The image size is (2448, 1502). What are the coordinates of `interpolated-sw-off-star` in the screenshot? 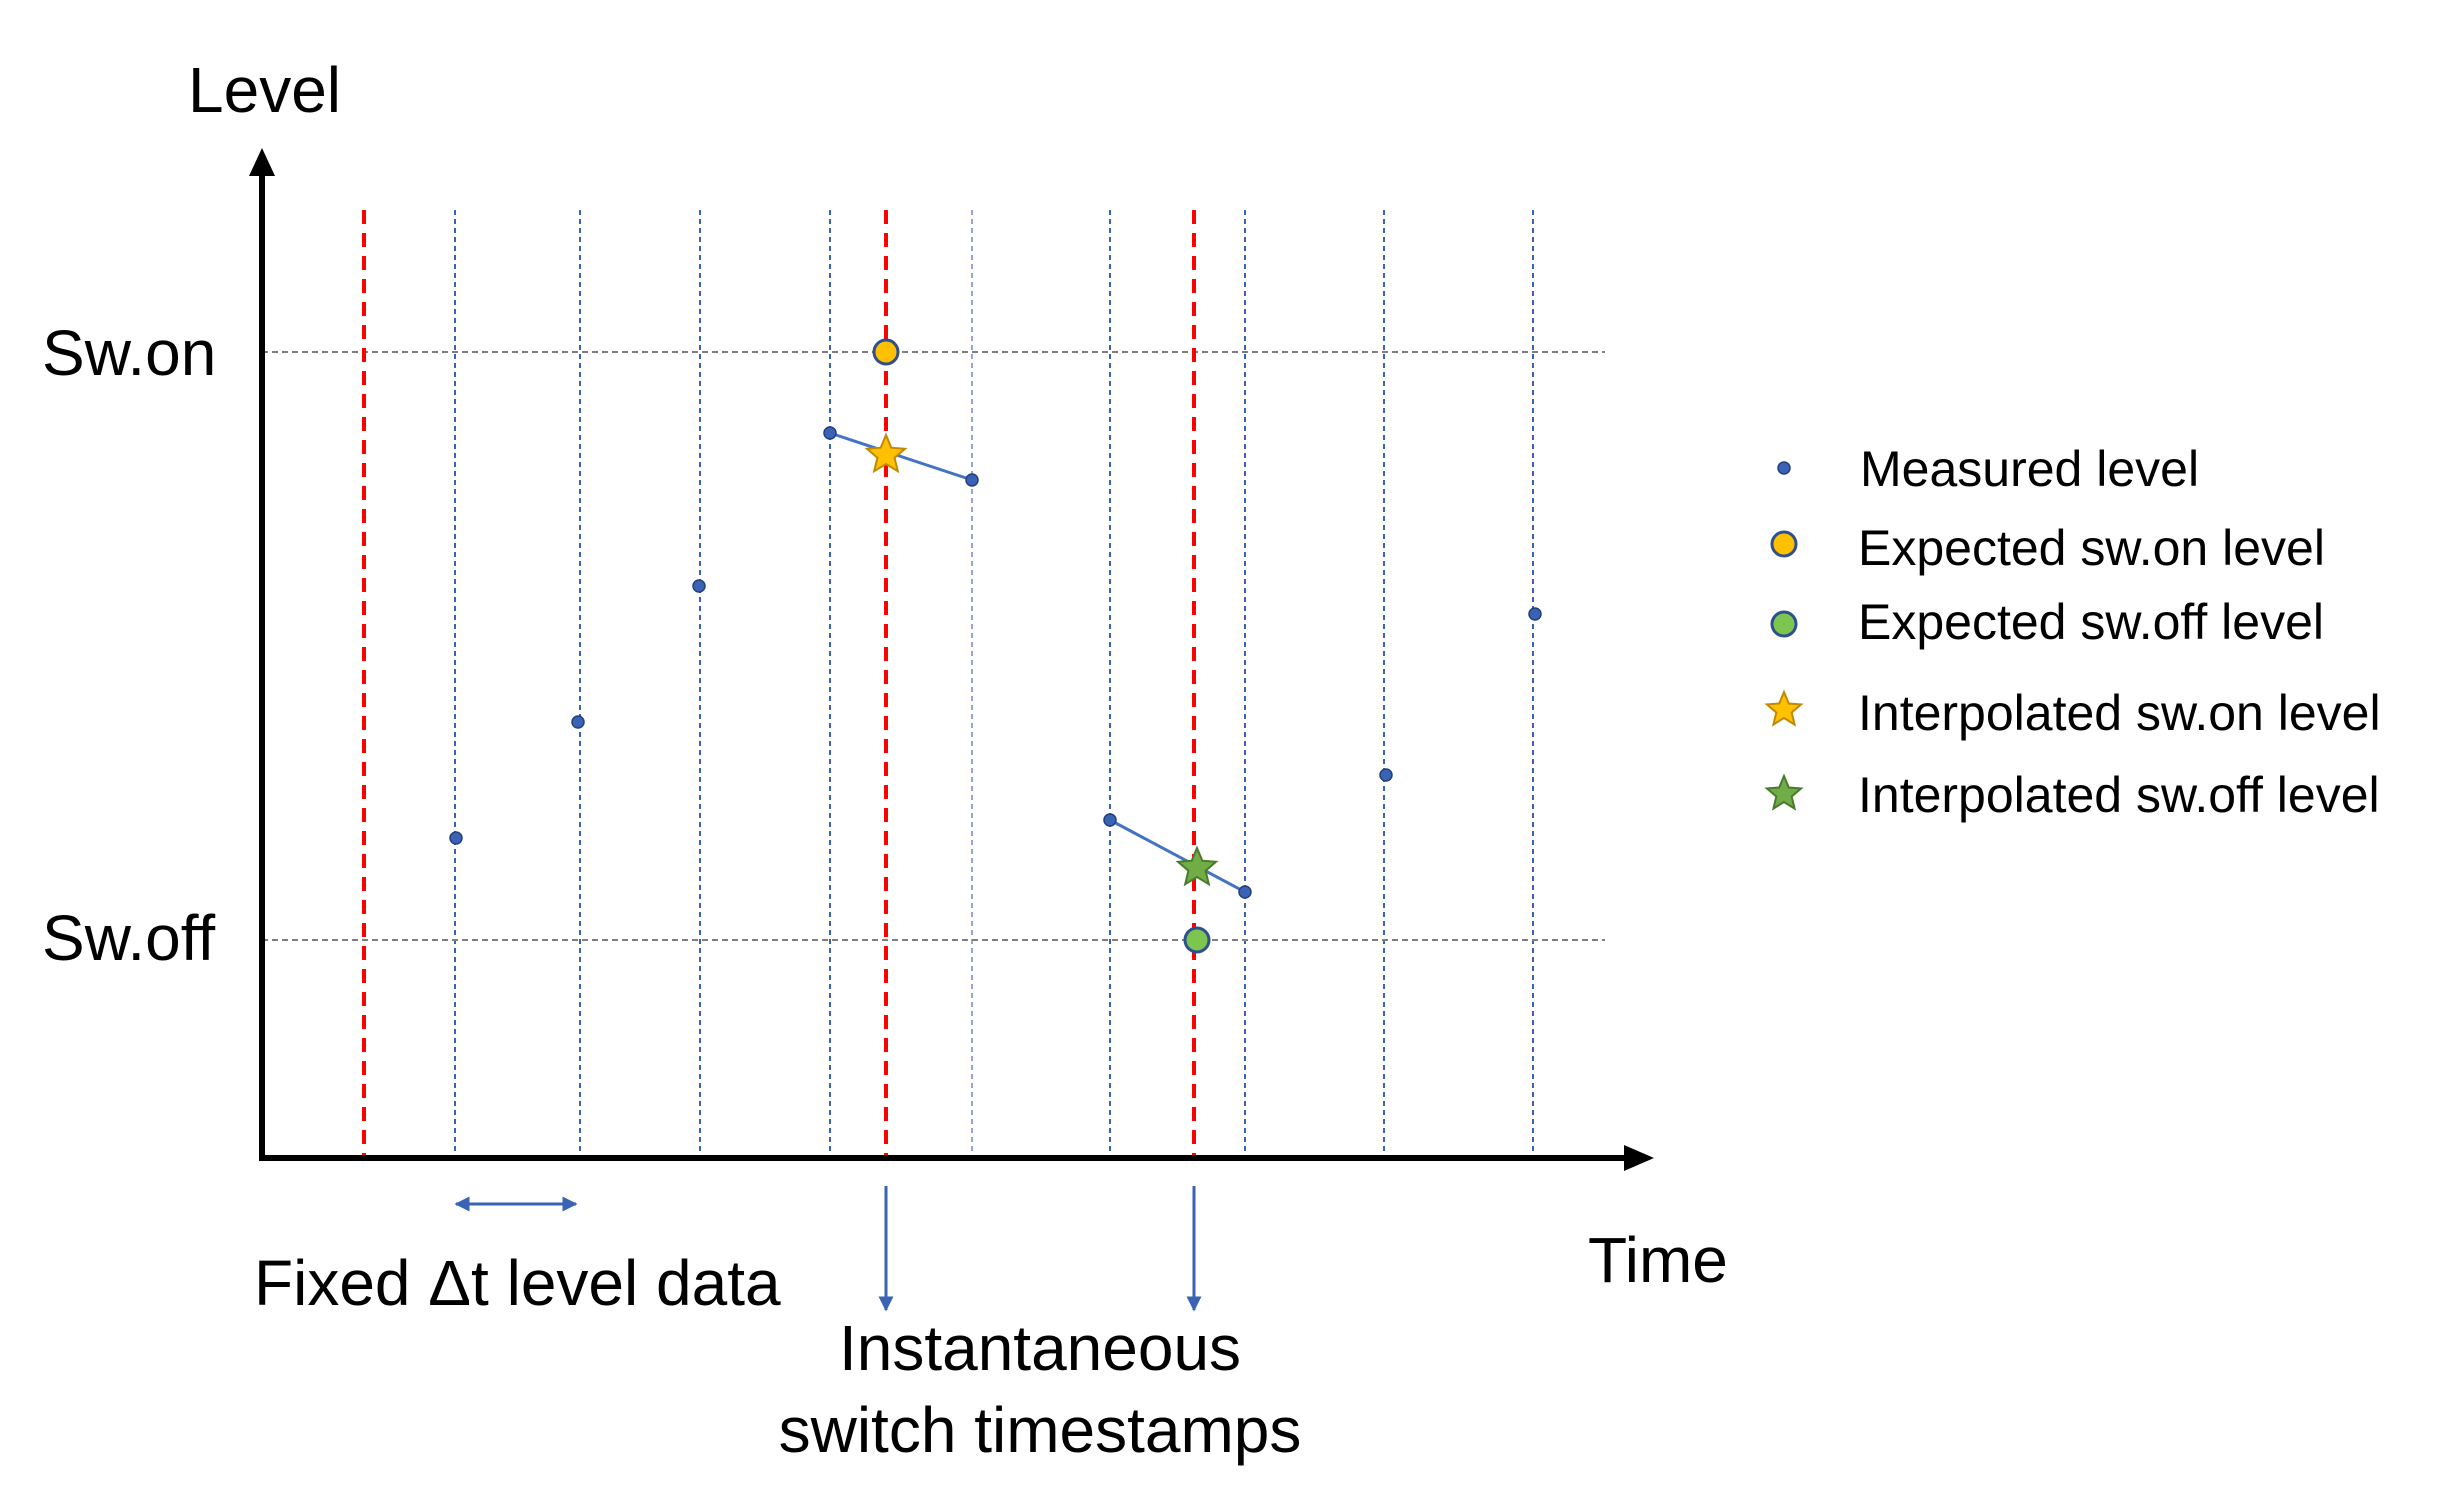 It's located at (1197, 866).